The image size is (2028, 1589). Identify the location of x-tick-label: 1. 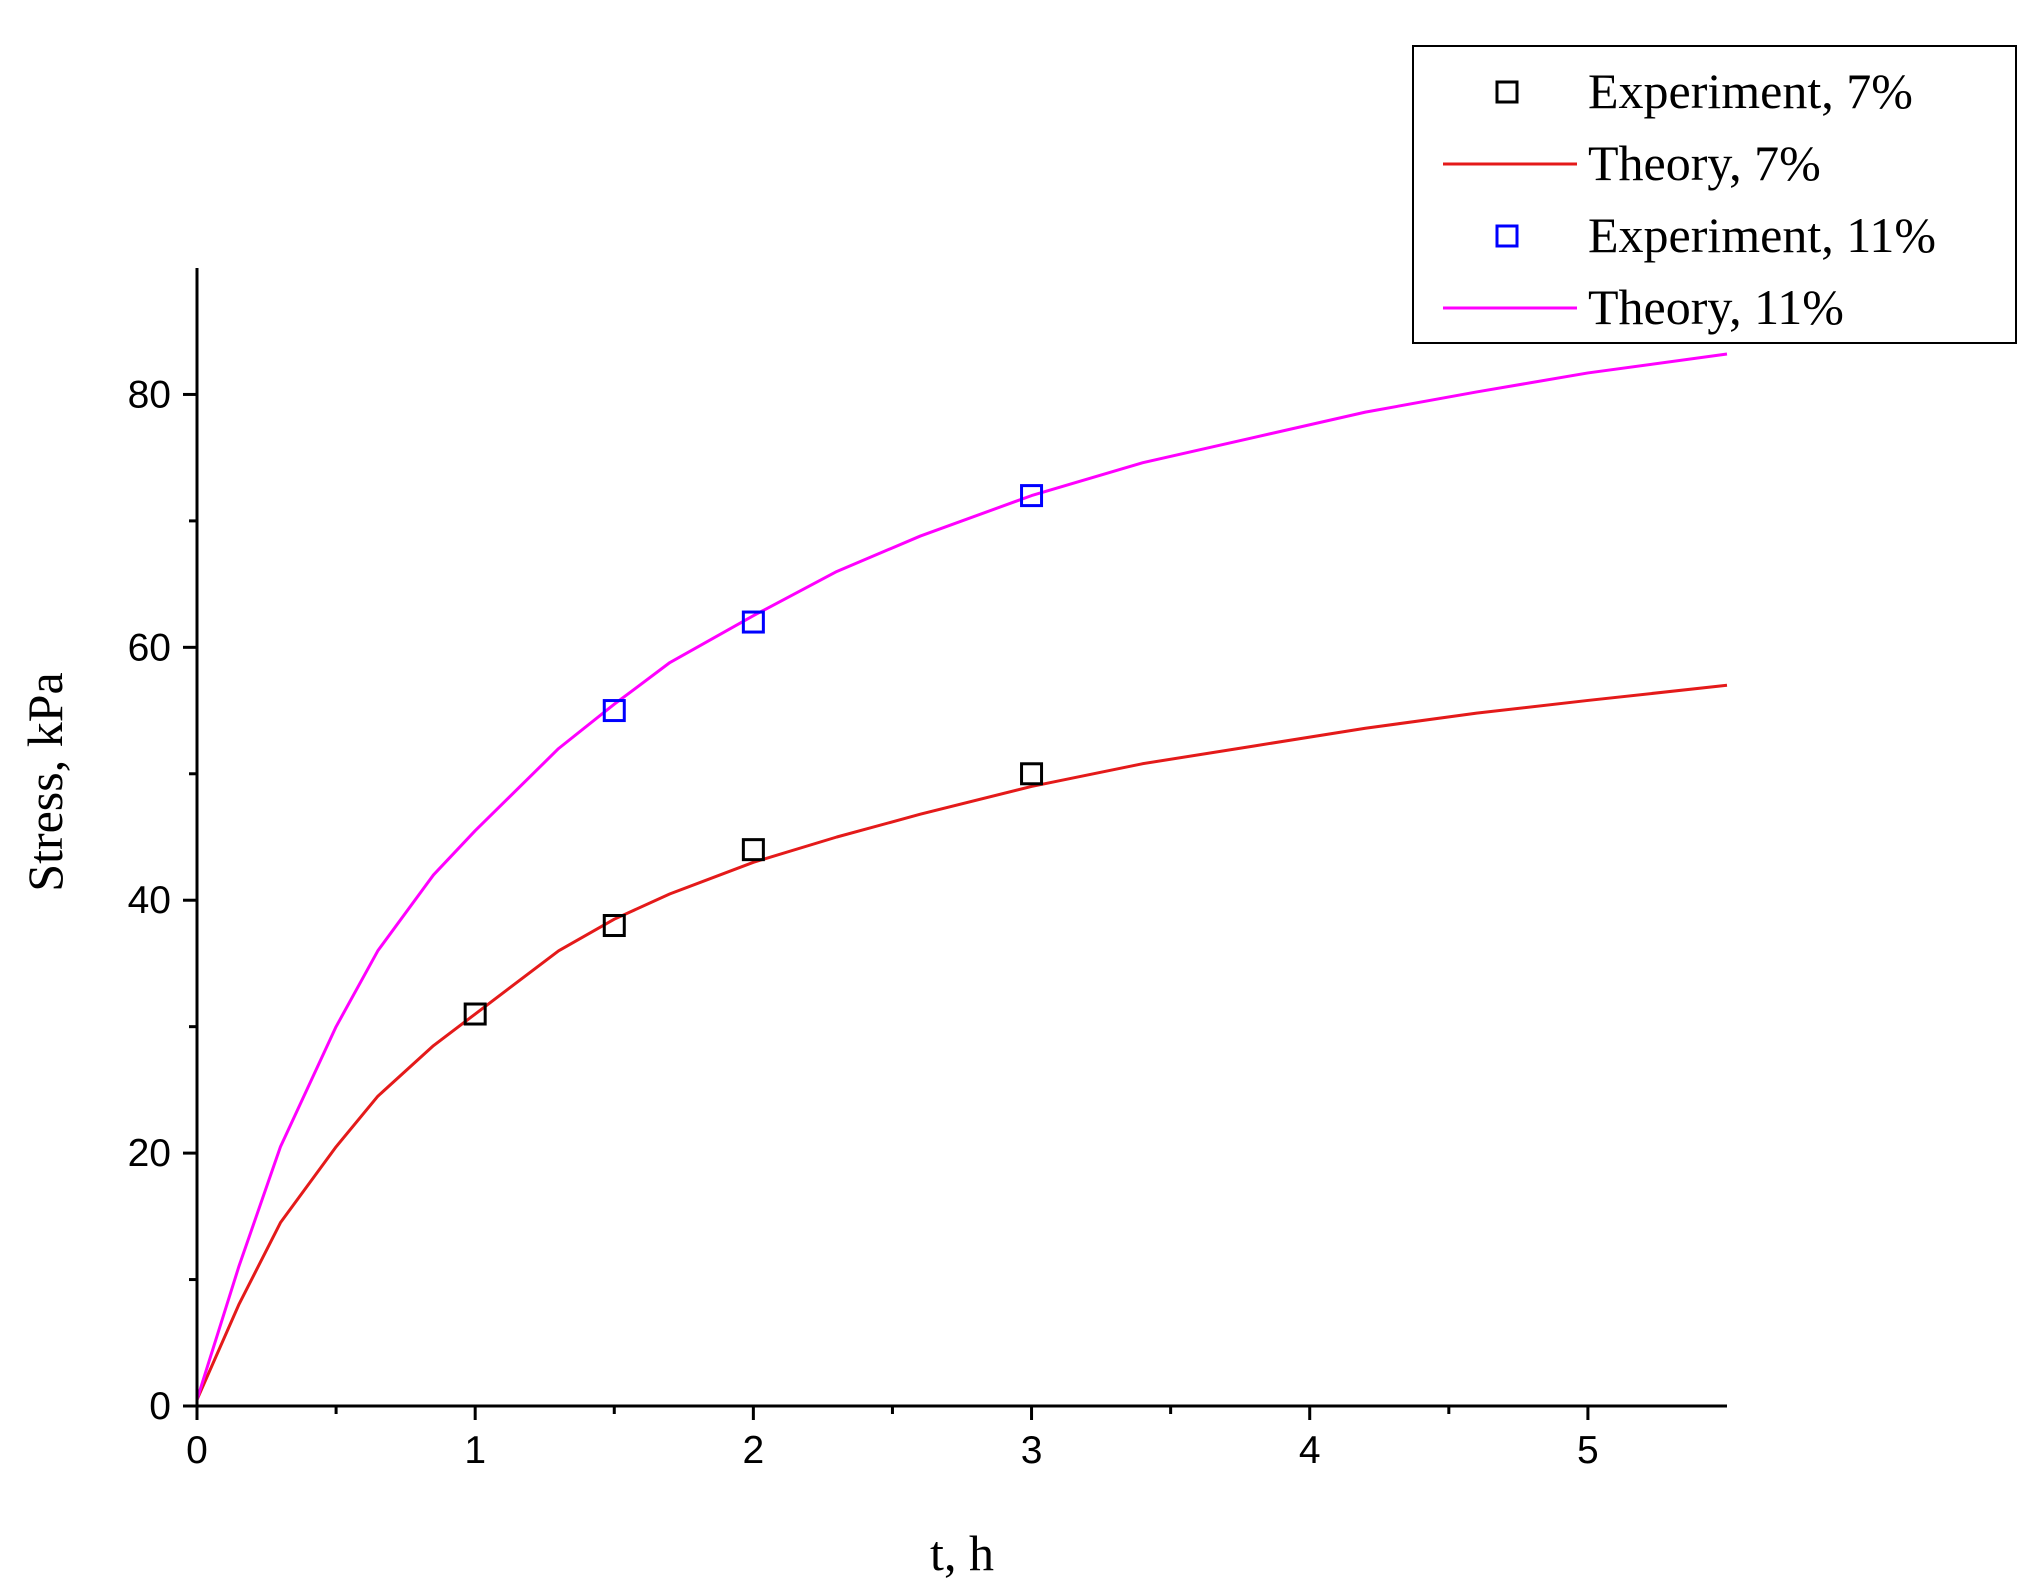
(475, 1450).